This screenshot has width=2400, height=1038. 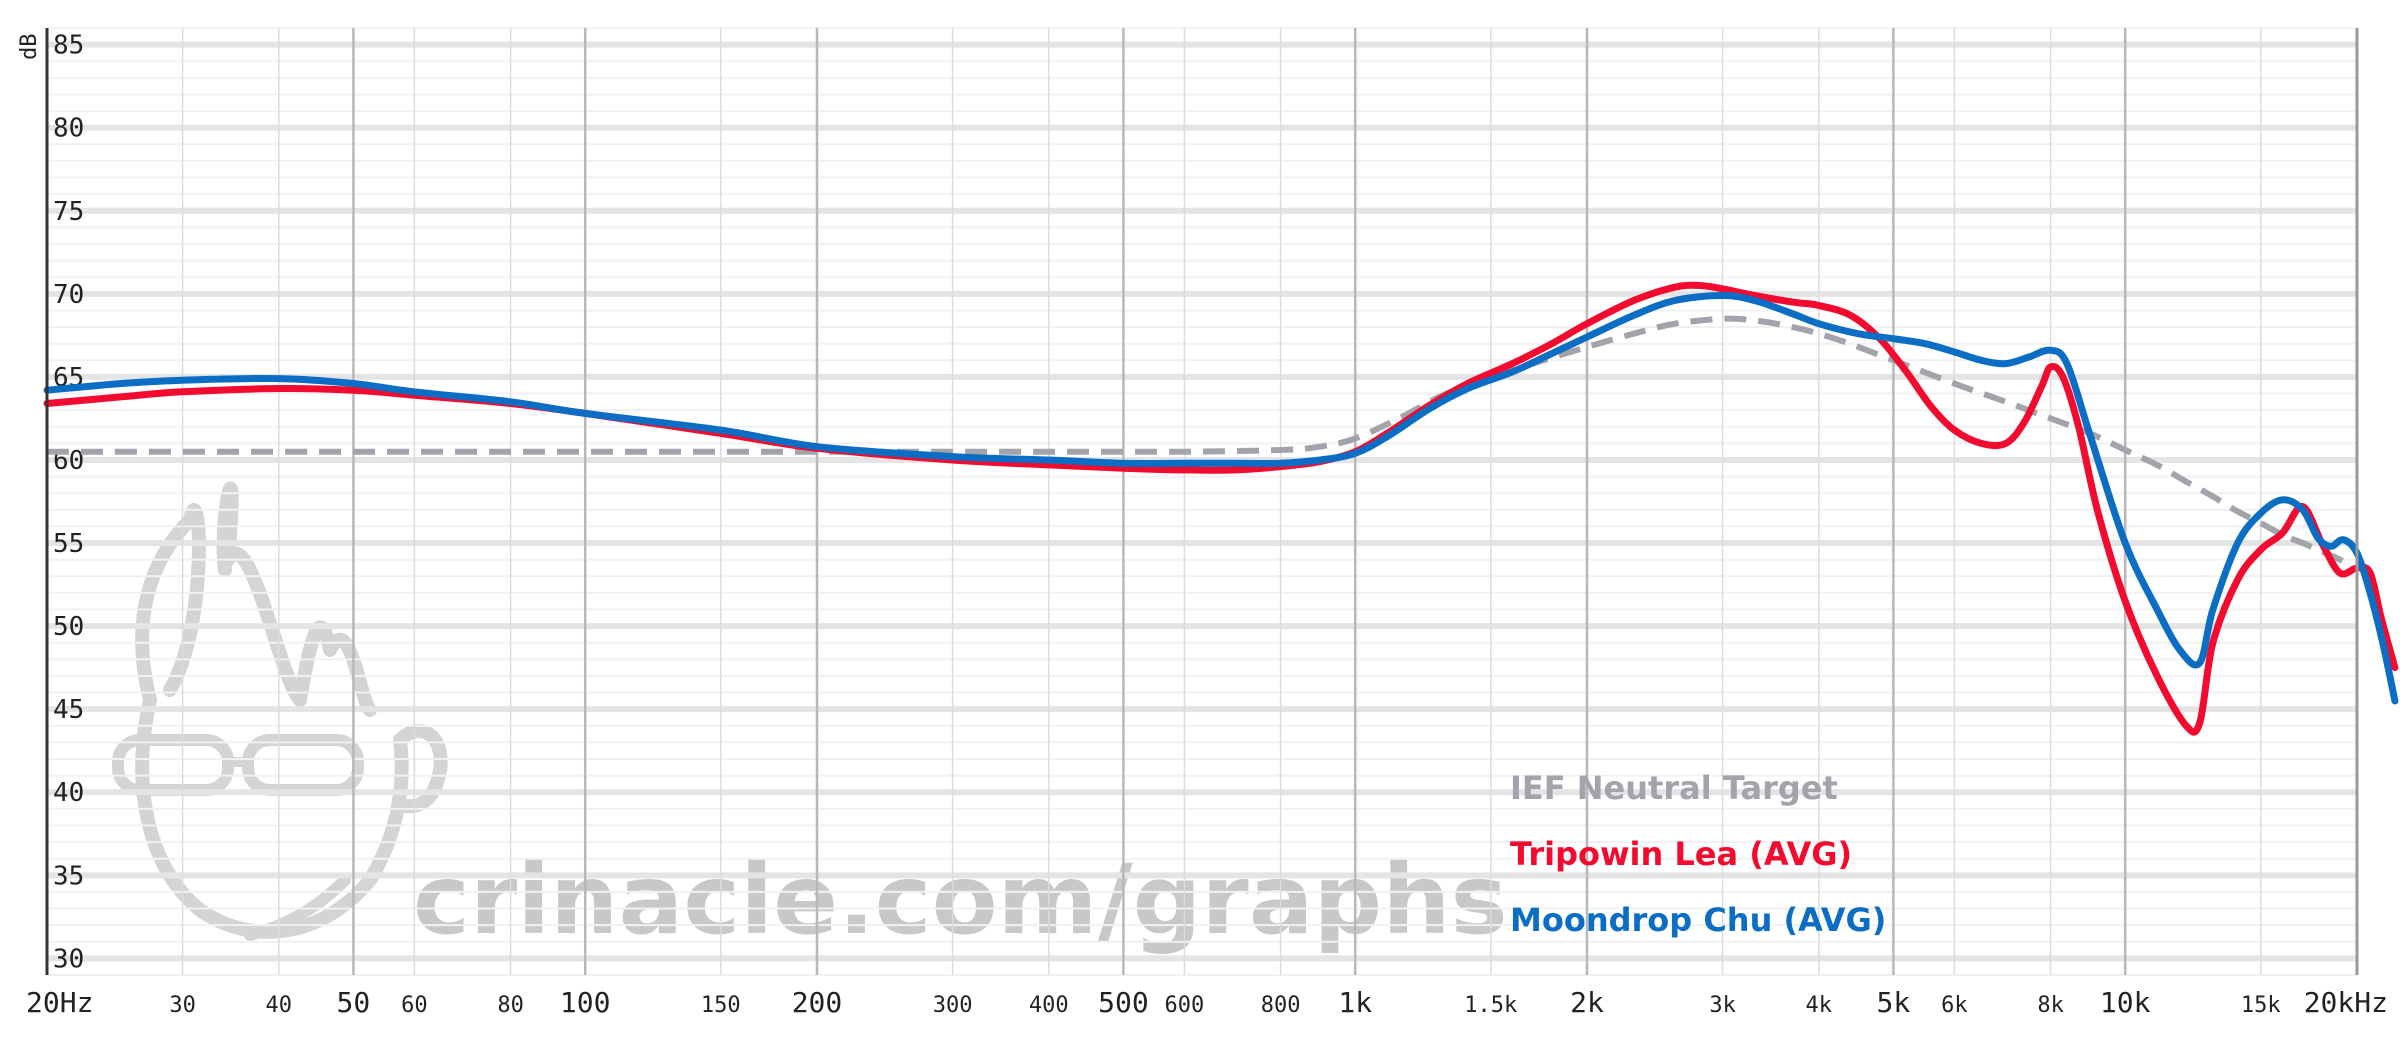 What do you see at coordinates (721, 1005) in the screenshot?
I see `x-tick-label: 150` at bounding box center [721, 1005].